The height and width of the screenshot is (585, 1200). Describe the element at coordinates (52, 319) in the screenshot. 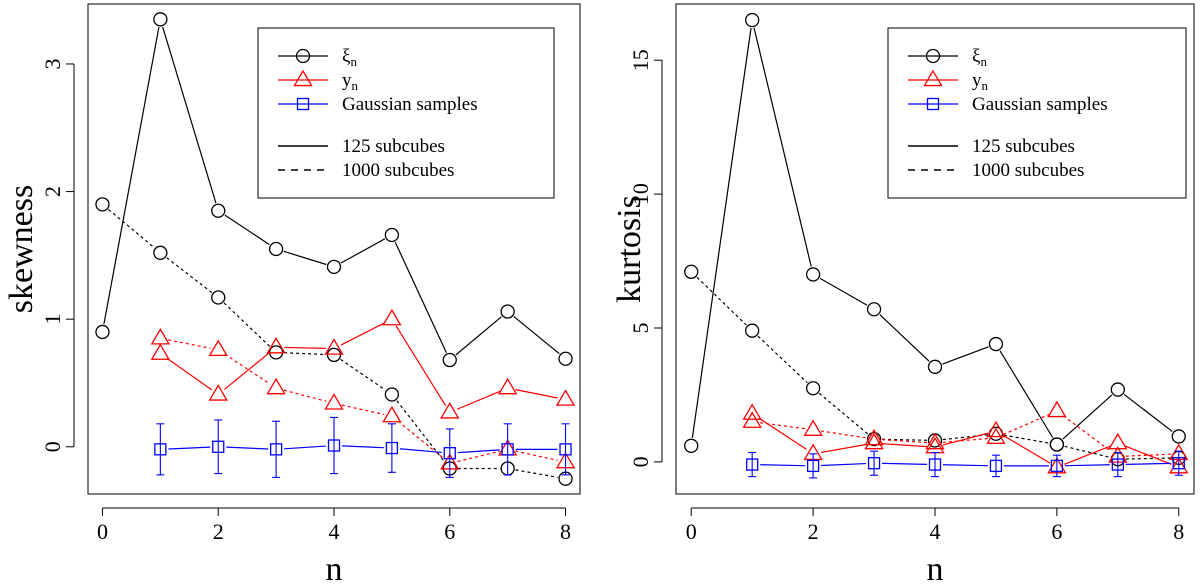

I see `y-tick-label: 1` at that location.